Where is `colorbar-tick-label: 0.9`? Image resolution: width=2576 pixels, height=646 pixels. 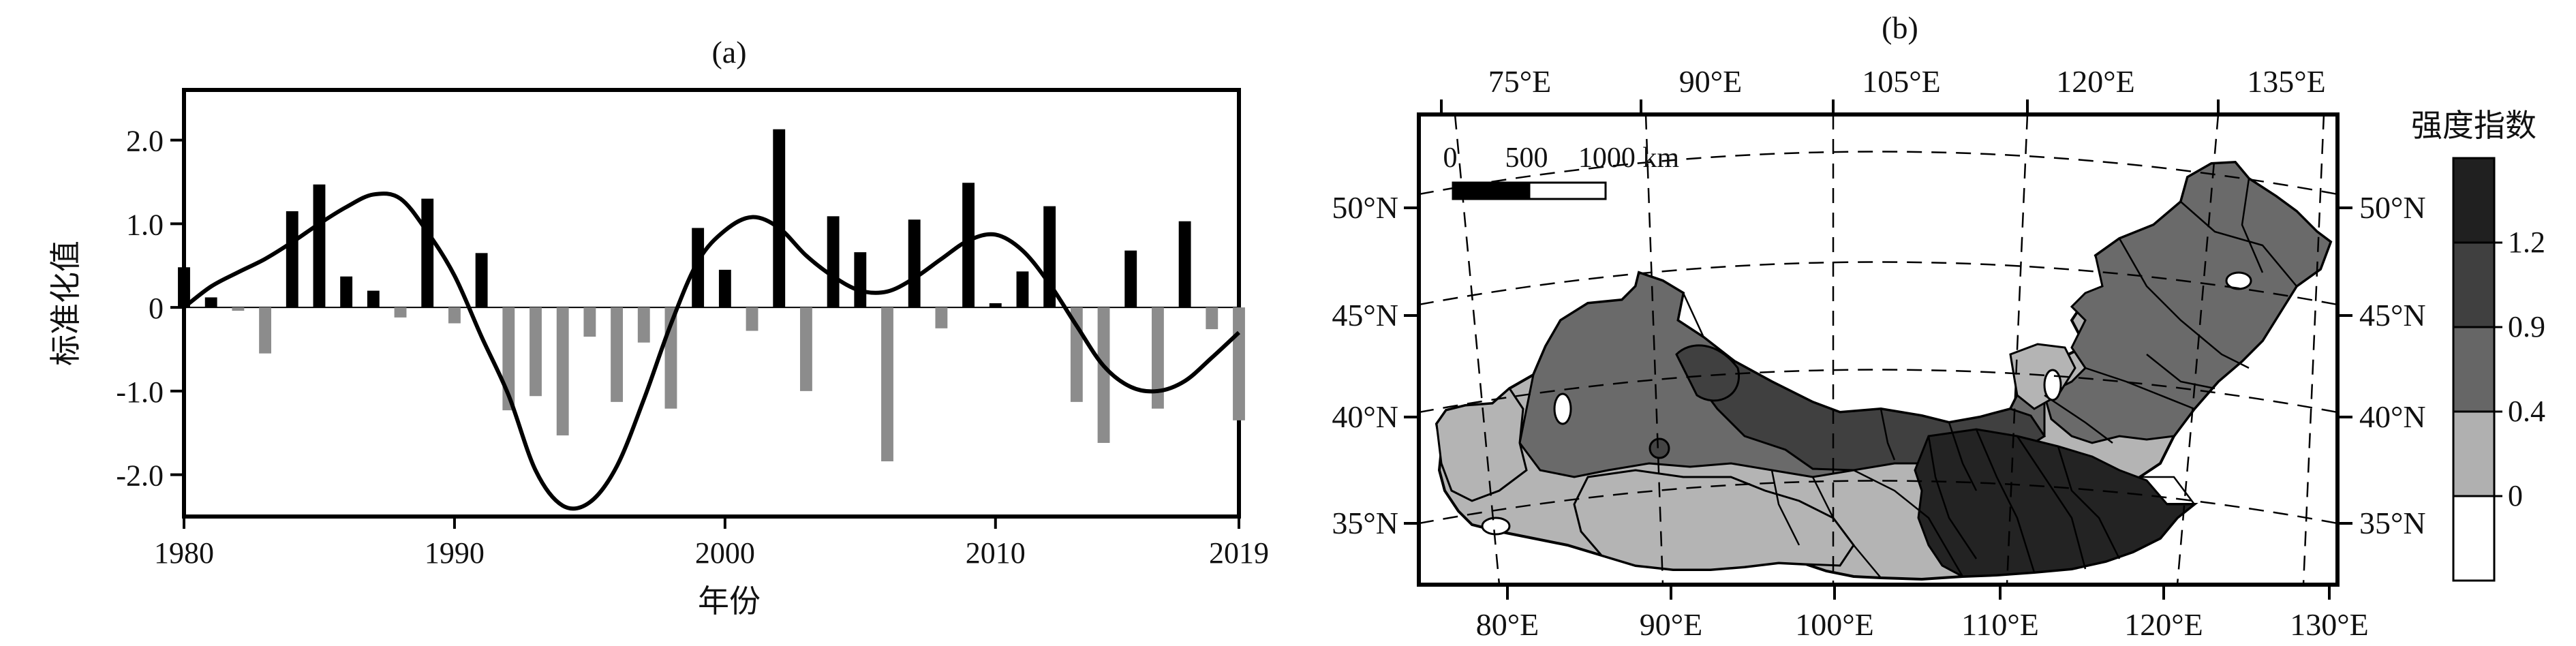
colorbar-tick-label: 0.9 is located at coordinates (2526, 327).